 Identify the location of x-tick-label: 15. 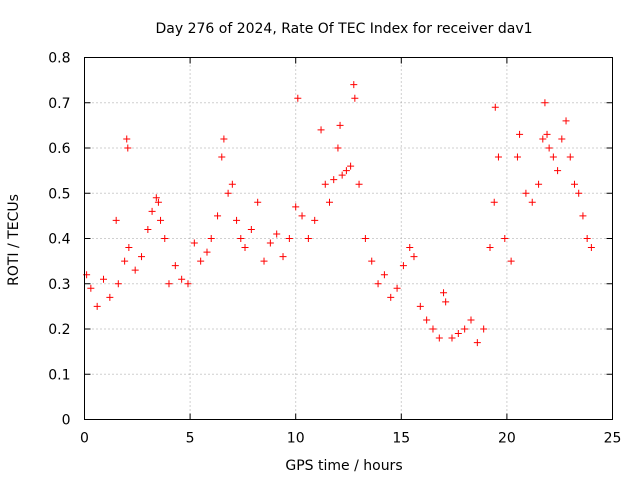
(401, 439).